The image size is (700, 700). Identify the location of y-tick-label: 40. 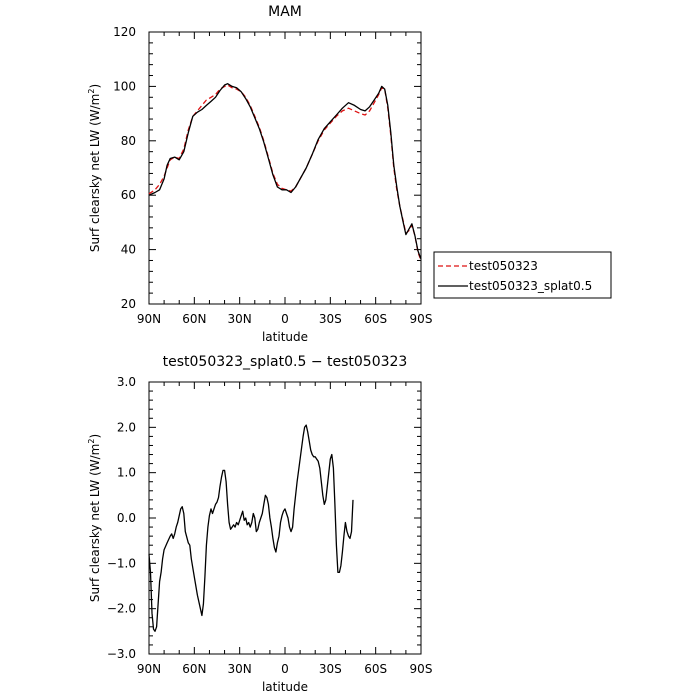
(128, 250).